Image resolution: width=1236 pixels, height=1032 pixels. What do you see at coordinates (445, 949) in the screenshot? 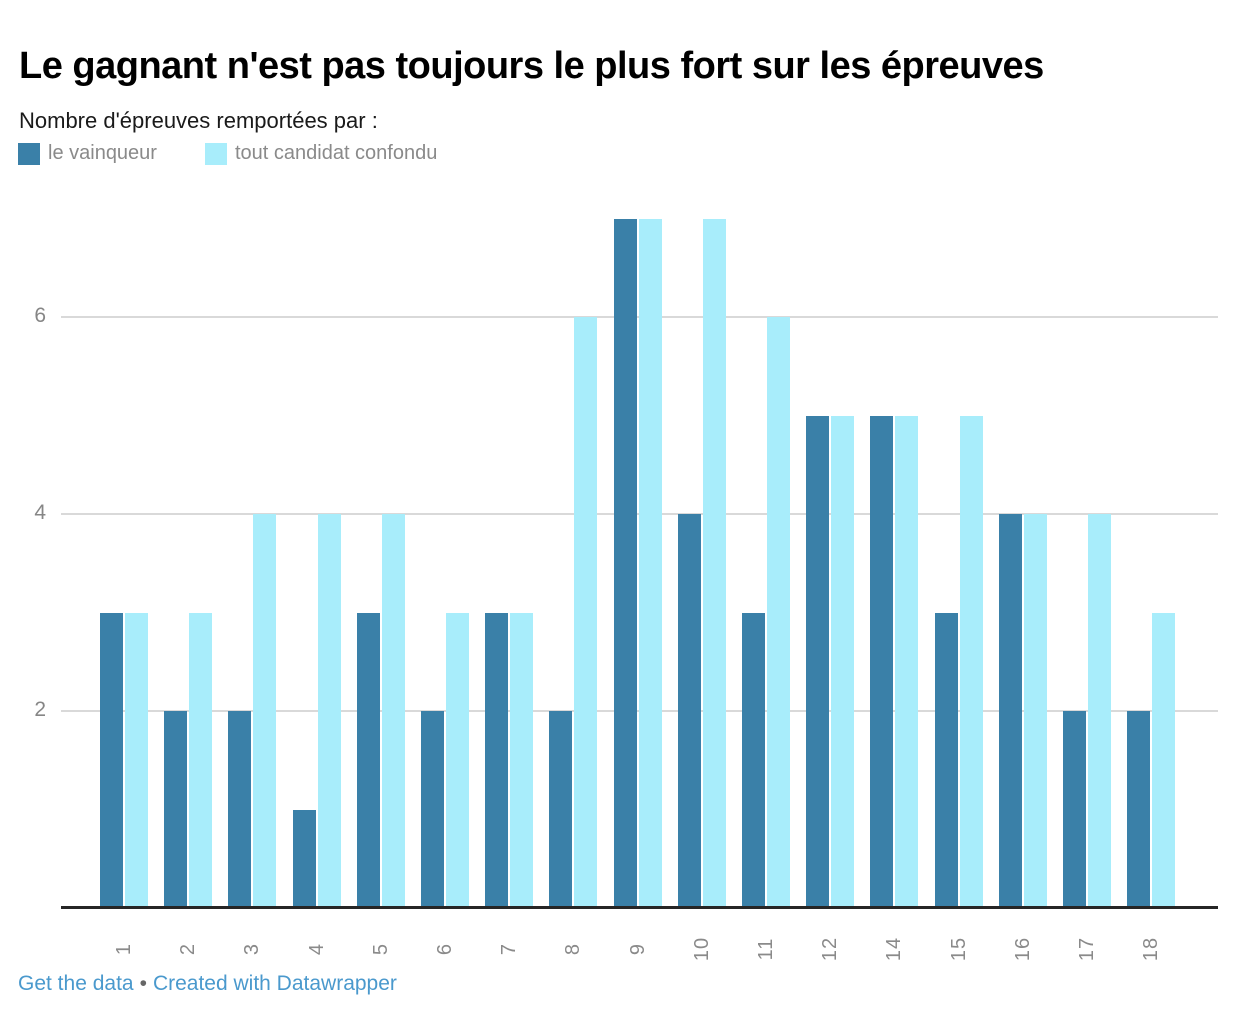
I see `x-axis-label-6: 6` at bounding box center [445, 949].